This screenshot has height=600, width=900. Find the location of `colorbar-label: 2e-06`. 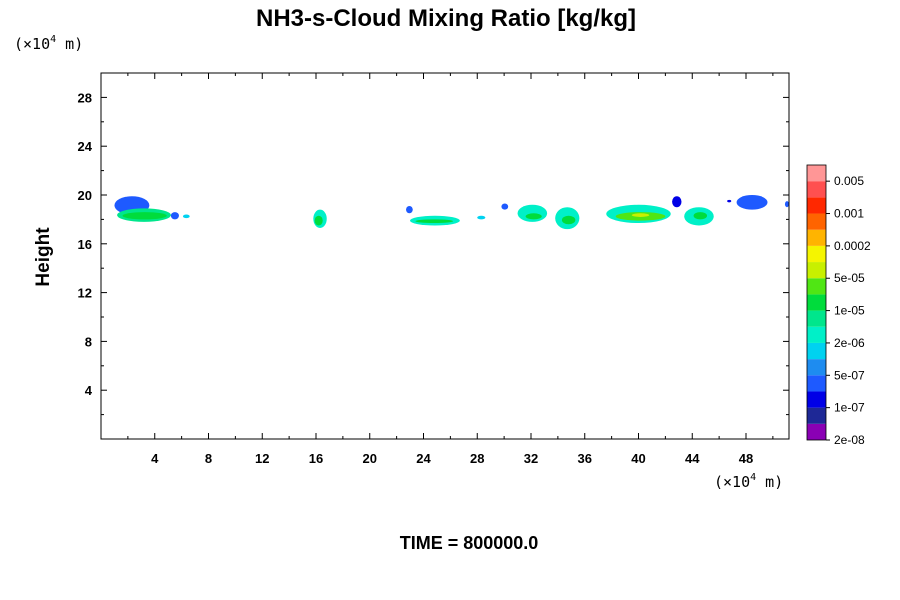

colorbar-label: 2e-06 is located at coordinates (849, 343).